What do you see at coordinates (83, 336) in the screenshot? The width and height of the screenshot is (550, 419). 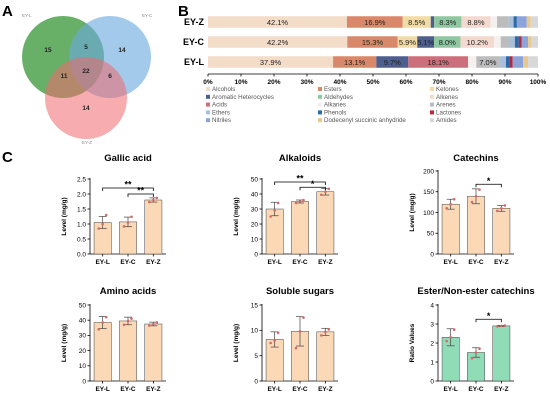 I see `y-tick-amino-acids-3: 30` at bounding box center [83, 336].